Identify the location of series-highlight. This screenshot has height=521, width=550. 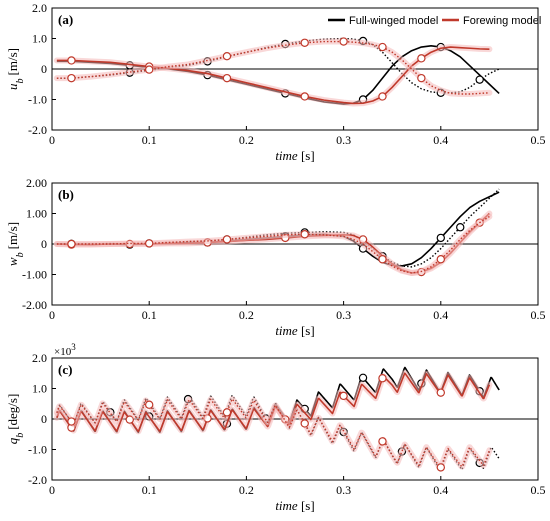
(273, 244).